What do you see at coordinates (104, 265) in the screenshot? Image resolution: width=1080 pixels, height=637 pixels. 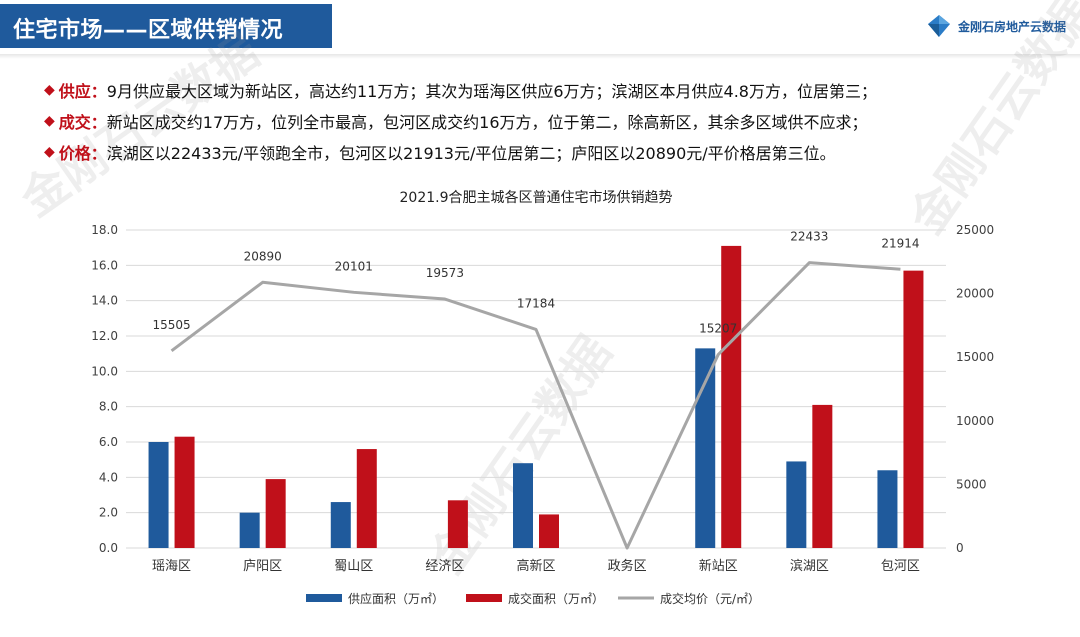 I see `y-left-tick-label: 16.0` at bounding box center [104, 265].